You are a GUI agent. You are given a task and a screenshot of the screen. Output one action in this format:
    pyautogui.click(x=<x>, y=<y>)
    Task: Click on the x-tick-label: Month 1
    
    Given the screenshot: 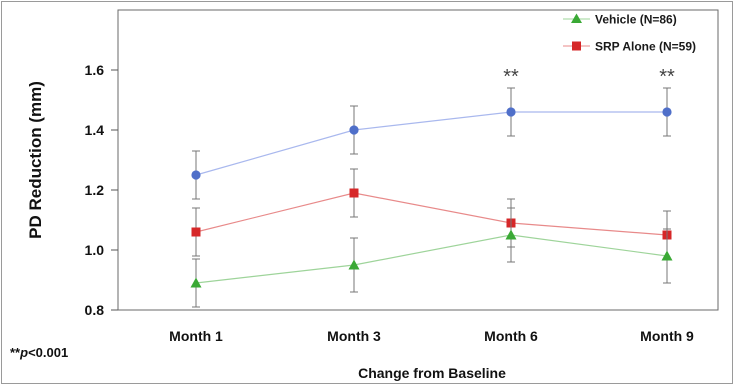 What is the action you would take?
    pyautogui.click(x=196, y=336)
    